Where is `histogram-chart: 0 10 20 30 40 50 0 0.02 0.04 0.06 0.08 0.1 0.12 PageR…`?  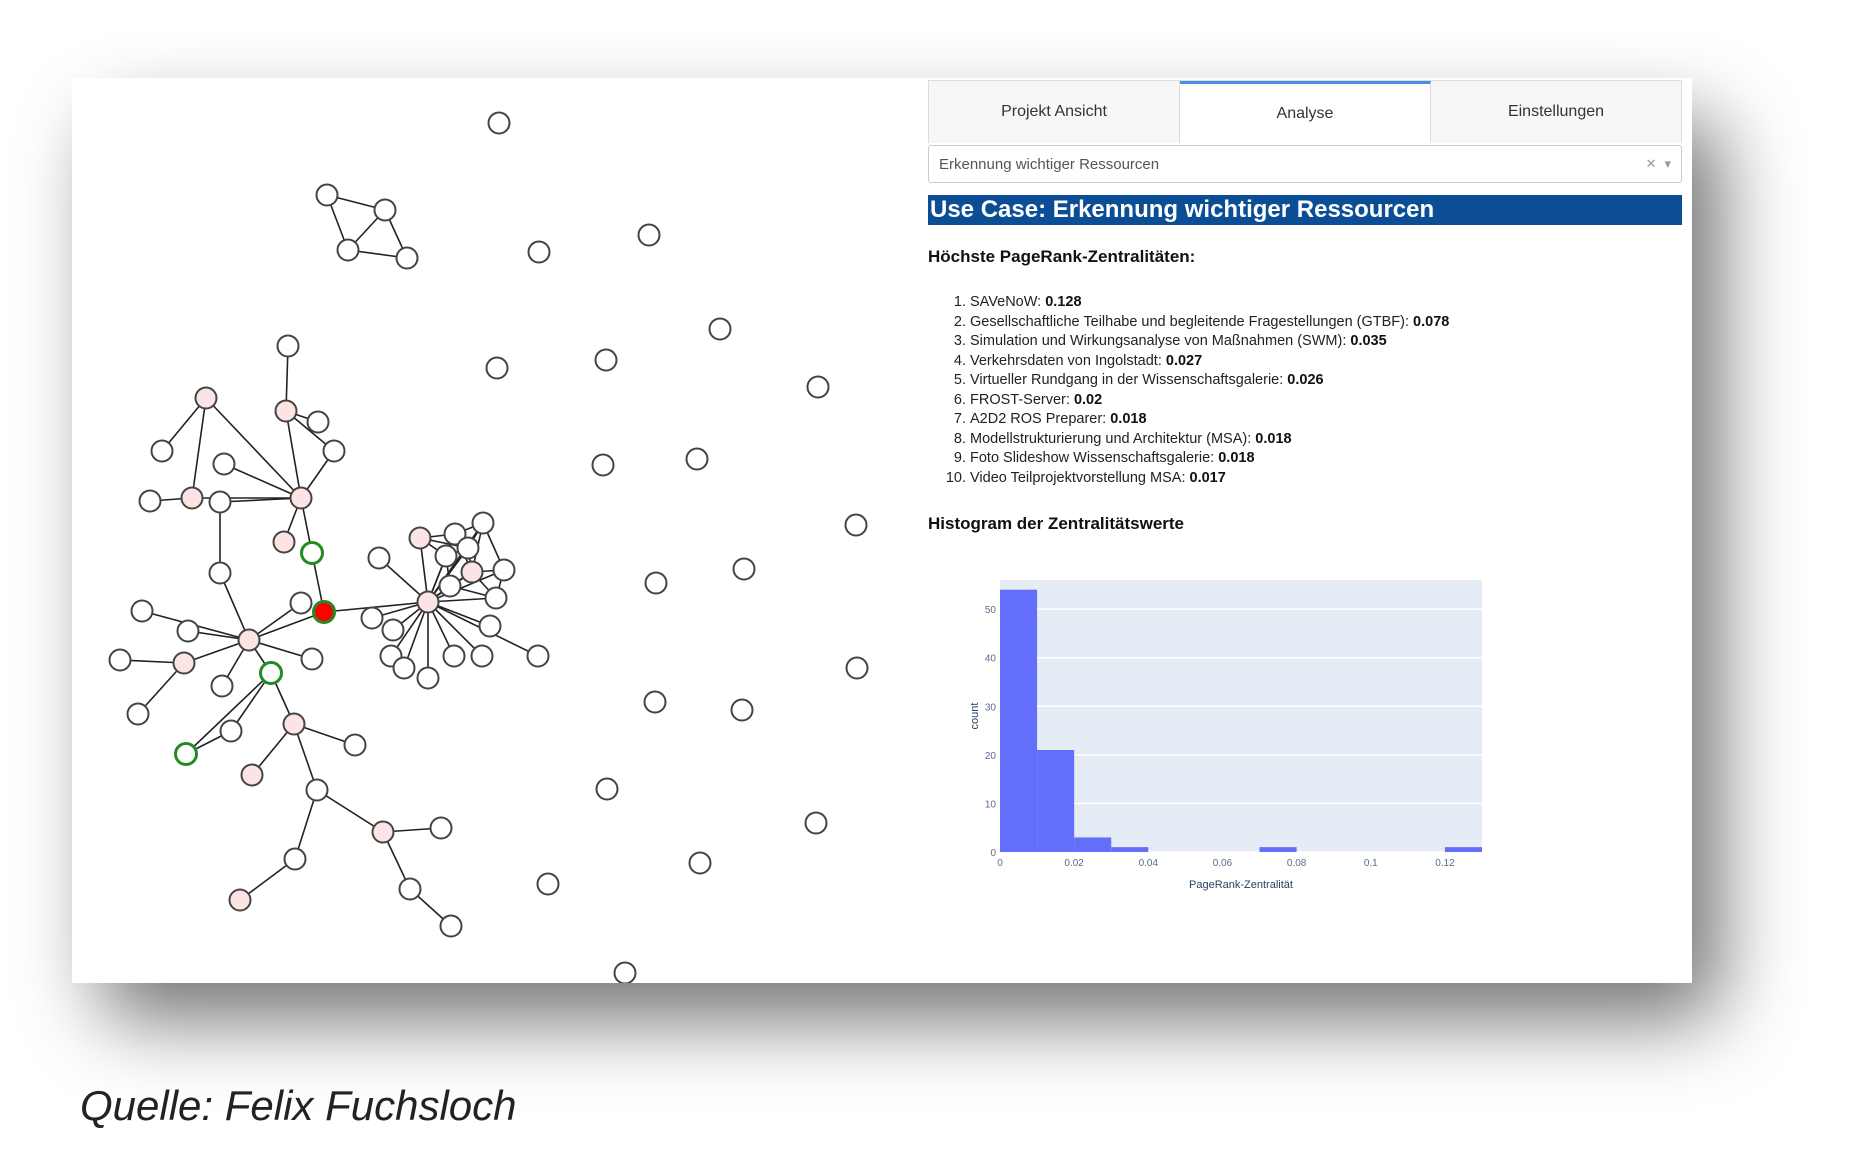
histogram-chart: 0 10 20 30 40 50 0 0.02 0.04 0.06 0.08 0.1 0.12 PageR… is located at coordinates (1305, 770).